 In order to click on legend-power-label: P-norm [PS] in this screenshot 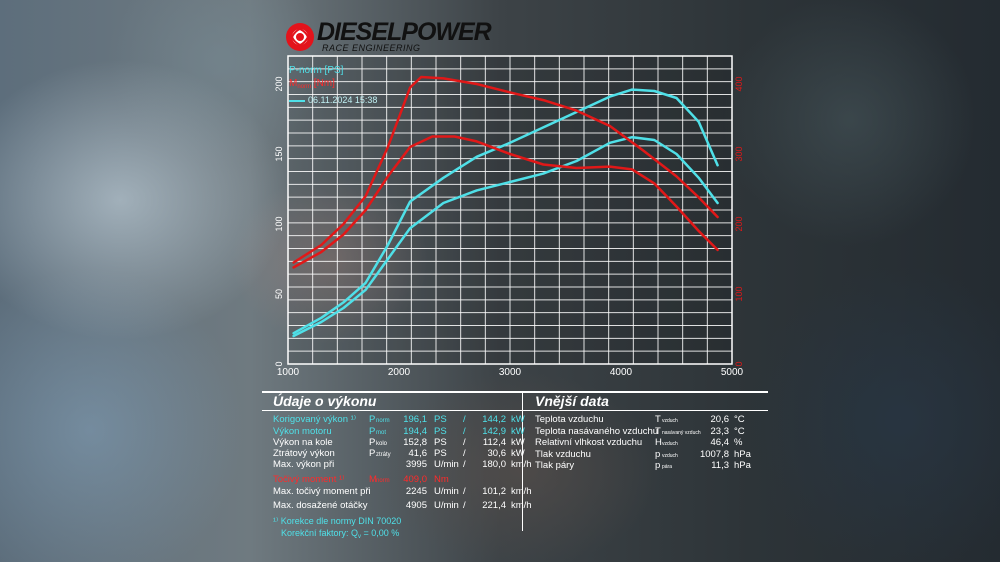, I will do `click(316, 70)`.